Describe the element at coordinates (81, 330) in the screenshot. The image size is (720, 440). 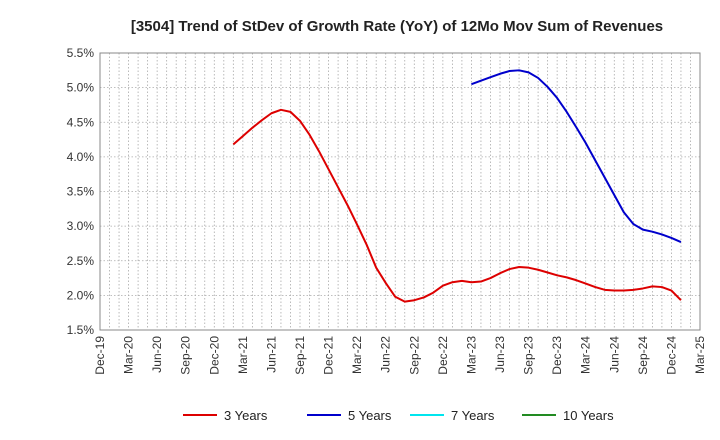
I see `y-tick-label: 1.5%` at that location.